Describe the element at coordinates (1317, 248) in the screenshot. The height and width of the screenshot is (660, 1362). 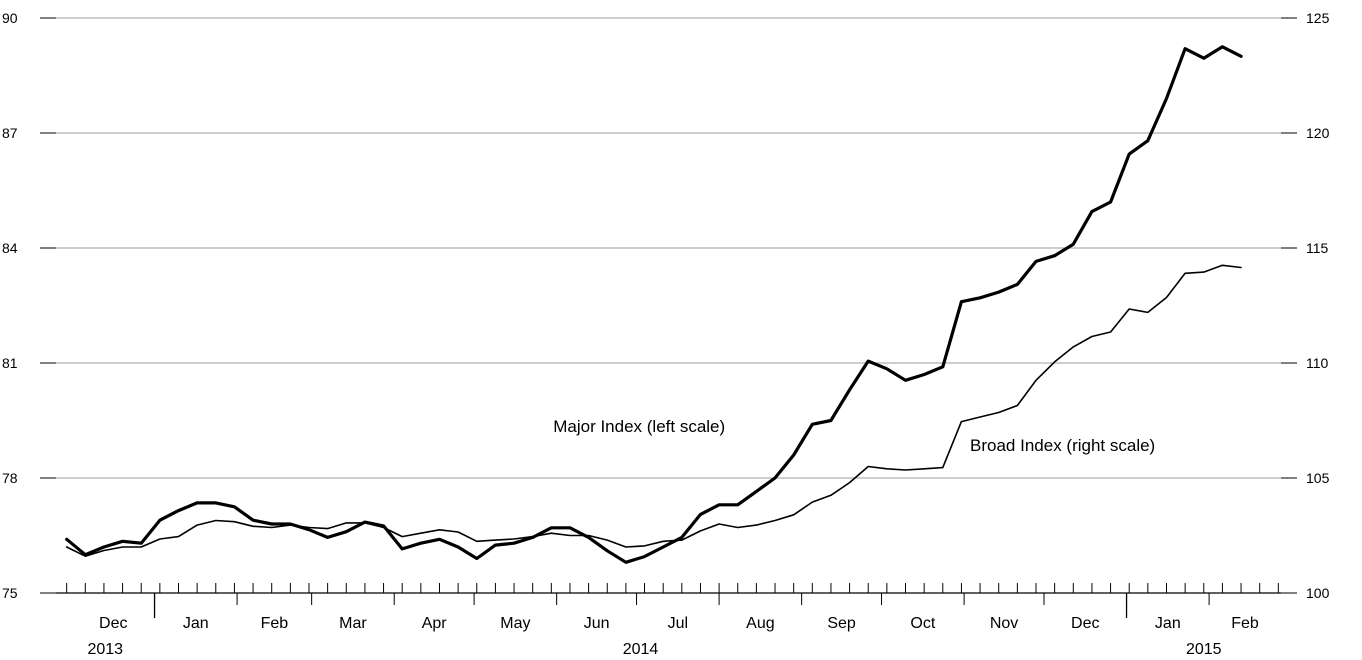
I see `right-tick-label: 115` at that location.